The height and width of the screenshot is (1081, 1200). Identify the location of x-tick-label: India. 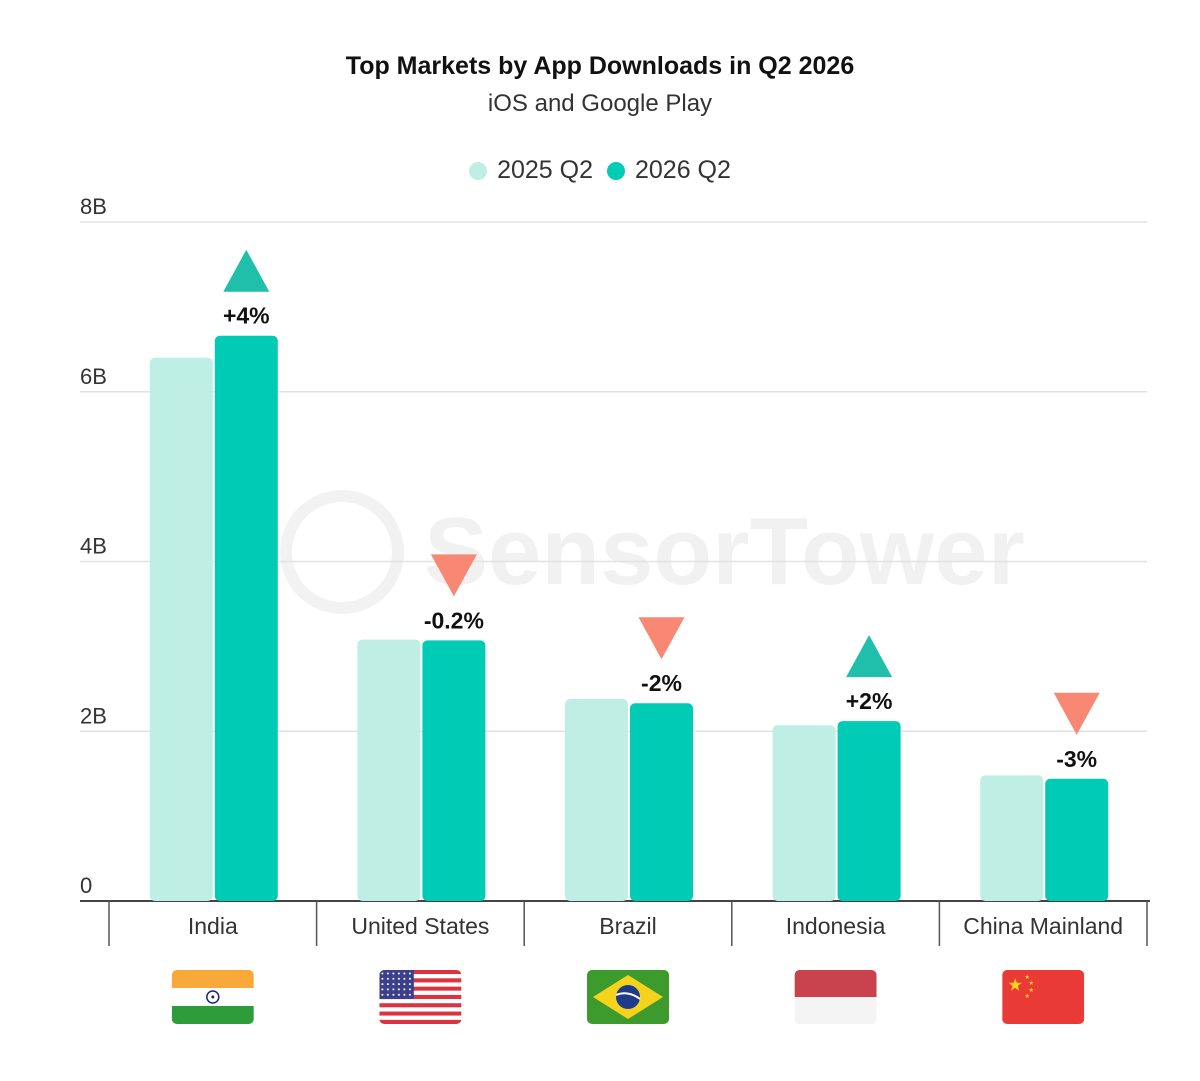
(213, 926).